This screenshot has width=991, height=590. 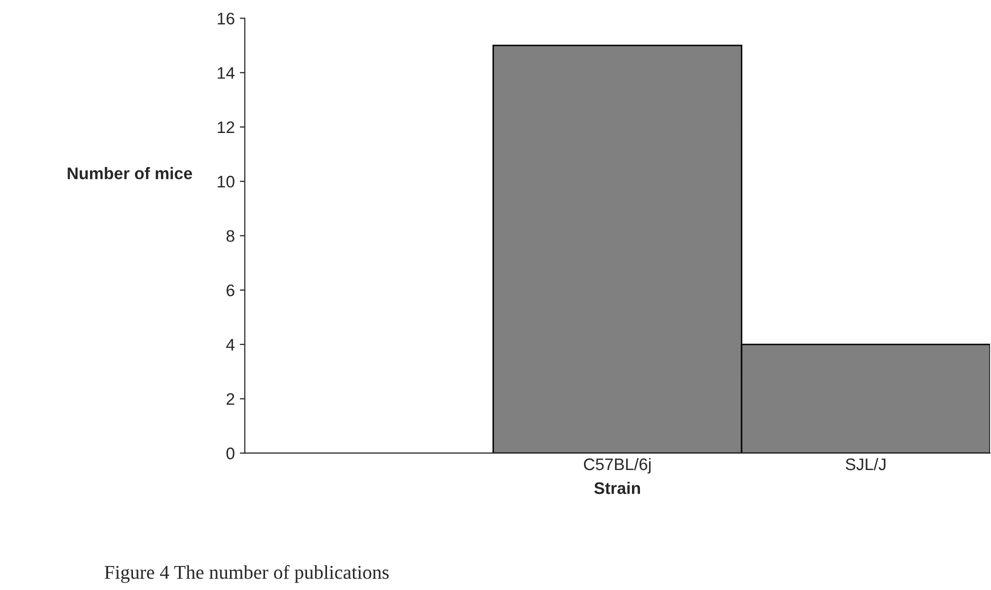 I want to click on y-tick-label: 6, so click(x=230, y=290).